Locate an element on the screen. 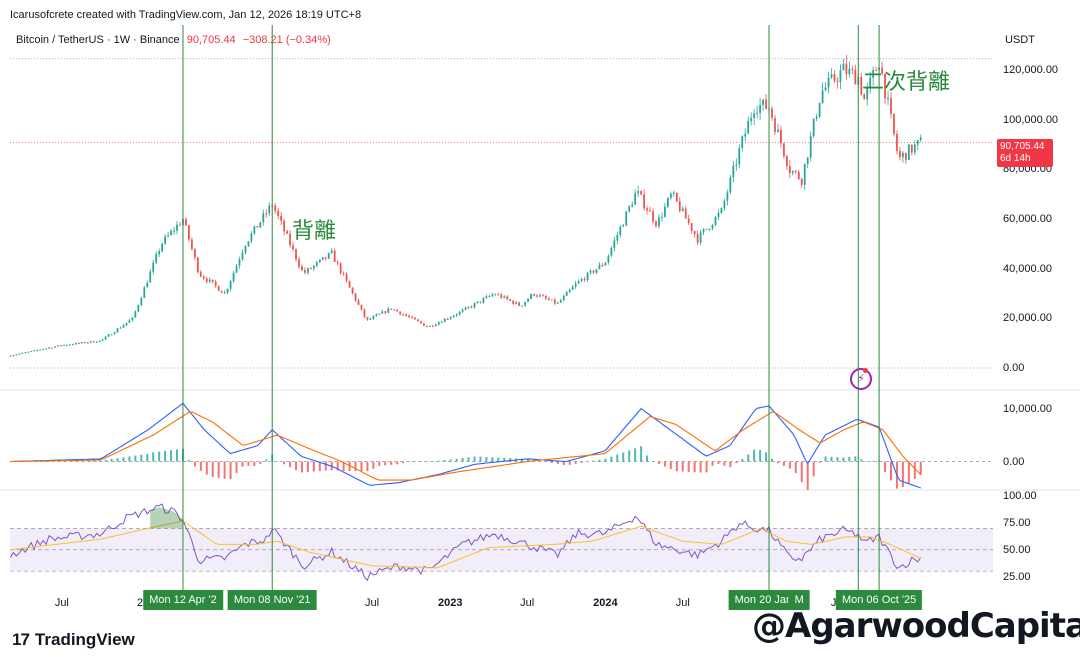  rsi-axis-tick: 50.00 is located at coordinates (1017, 549).